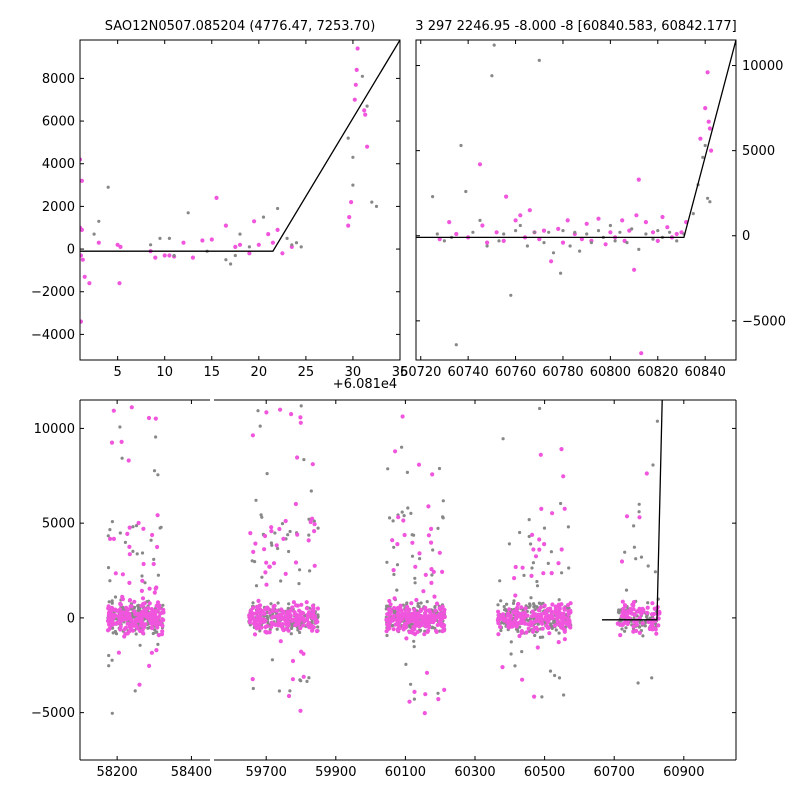  What do you see at coordinates (53, 335) in the screenshot?
I see `y-tick-label: −4000` at bounding box center [53, 335].